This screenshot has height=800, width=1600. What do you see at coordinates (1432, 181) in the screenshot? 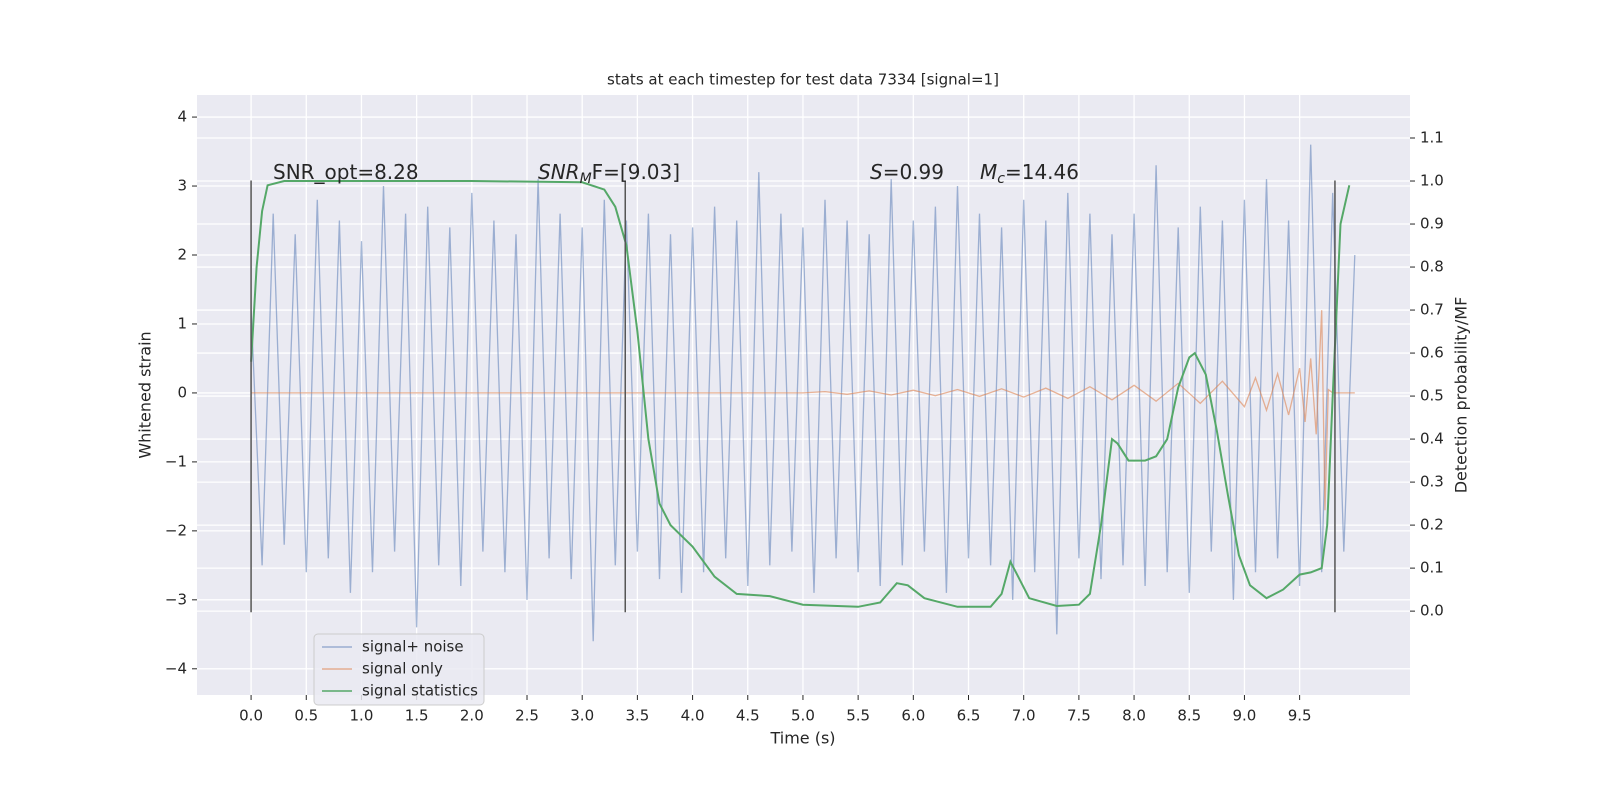
I see `y2-tick-label: 1.0` at bounding box center [1432, 181].